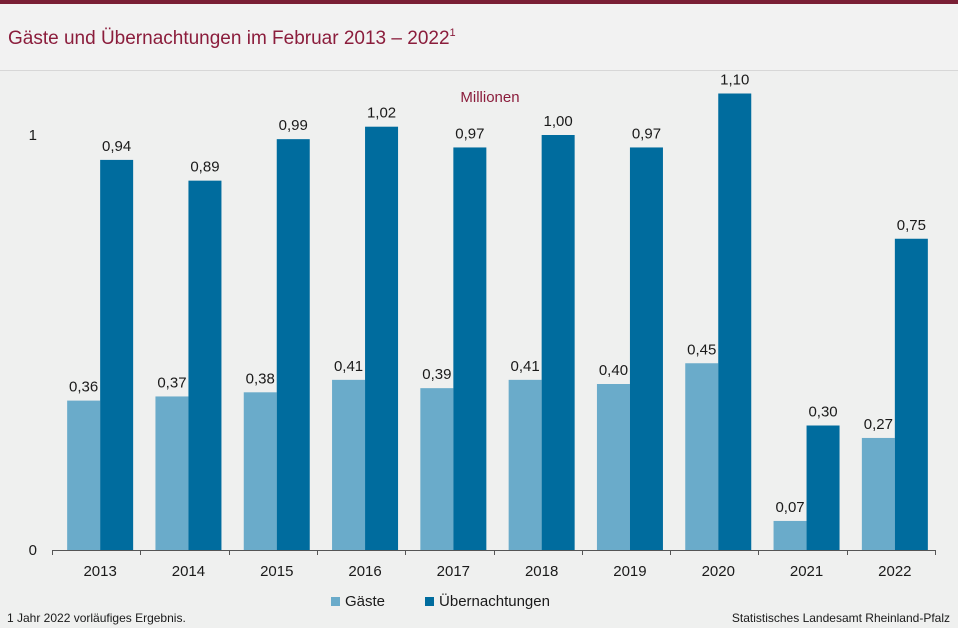  What do you see at coordinates (453, 571) in the screenshot?
I see `x-tick-label: 2017` at bounding box center [453, 571].